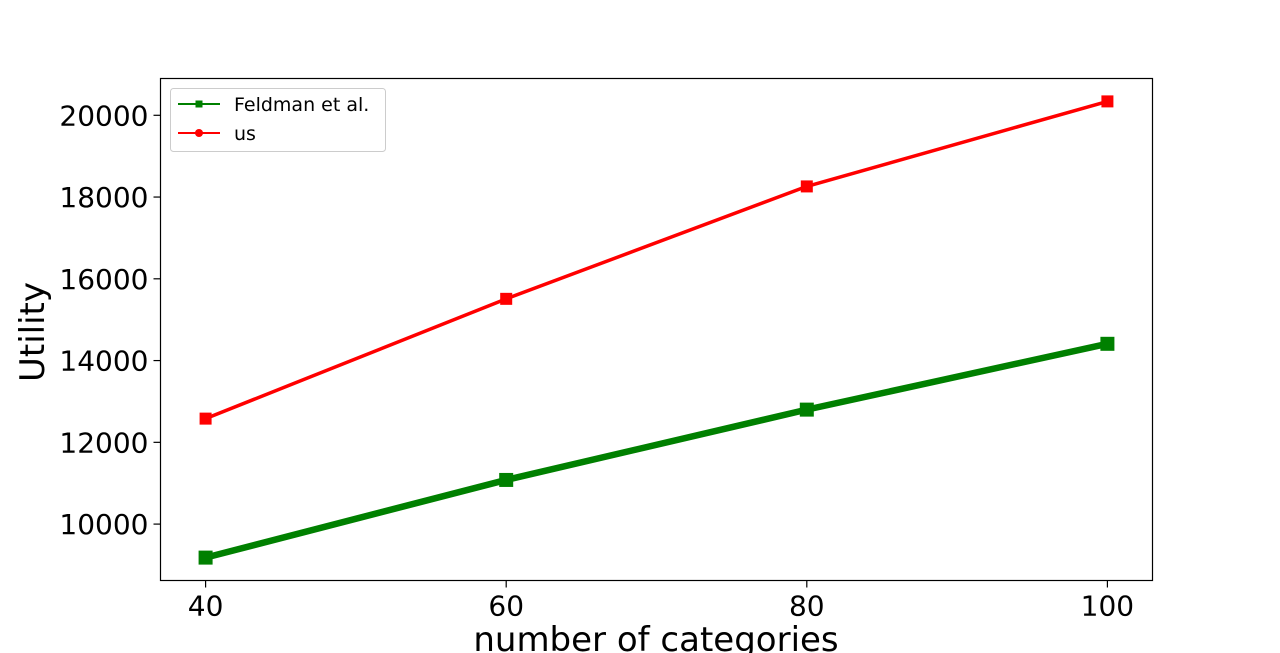  Describe the element at coordinates (661, 601) in the screenshot. I see `x-axis-ticks: 40 60 80 100` at that location.